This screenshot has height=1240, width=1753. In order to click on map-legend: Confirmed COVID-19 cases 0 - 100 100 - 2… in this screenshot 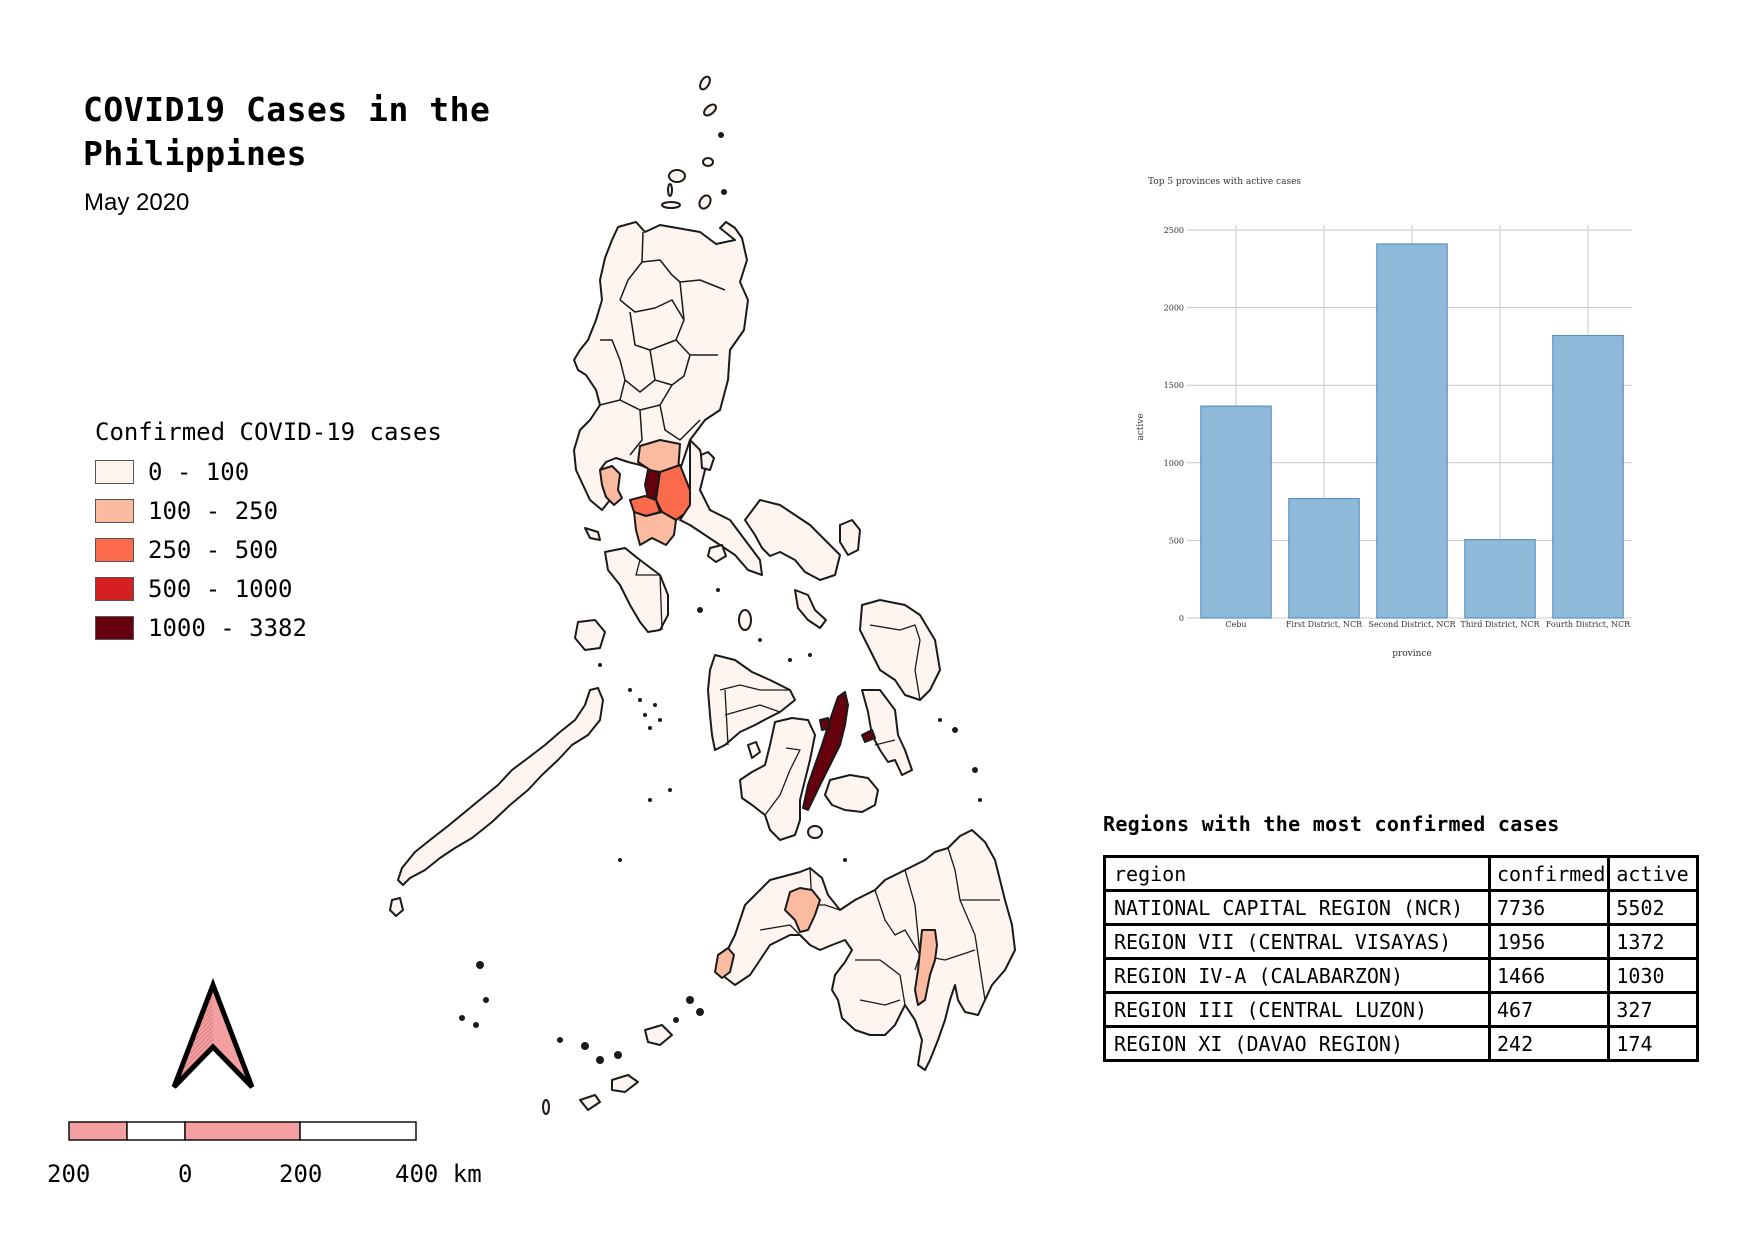, I will do `click(268, 532)`.